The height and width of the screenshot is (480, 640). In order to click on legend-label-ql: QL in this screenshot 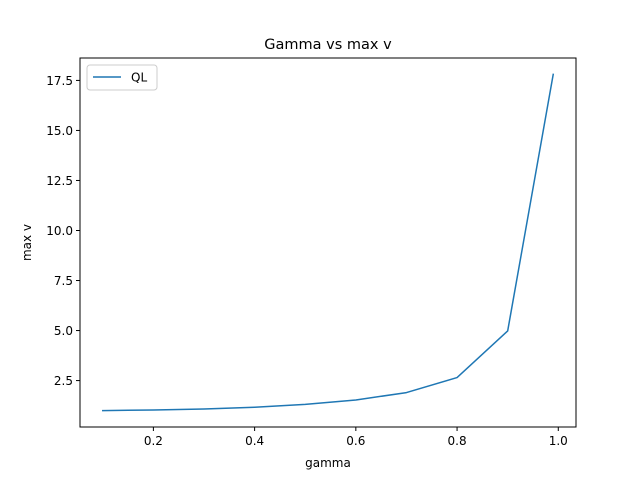, I will do `click(139, 78)`.